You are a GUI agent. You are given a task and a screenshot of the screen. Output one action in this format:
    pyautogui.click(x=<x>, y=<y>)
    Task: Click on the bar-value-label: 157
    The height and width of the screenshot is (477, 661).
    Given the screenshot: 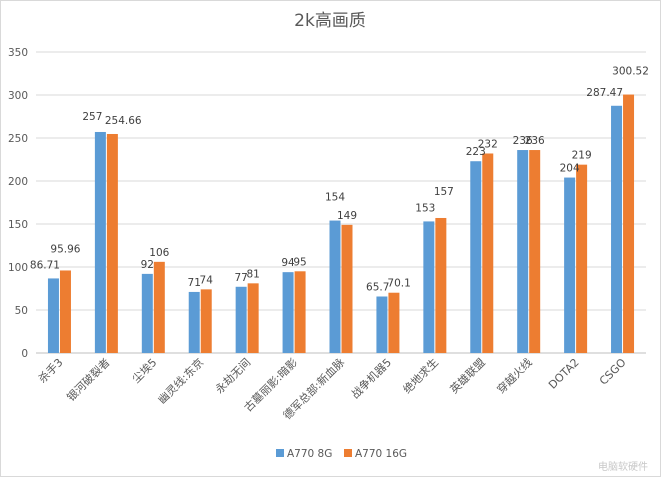 What is the action you would take?
    pyautogui.click(x=444, y=192)
    